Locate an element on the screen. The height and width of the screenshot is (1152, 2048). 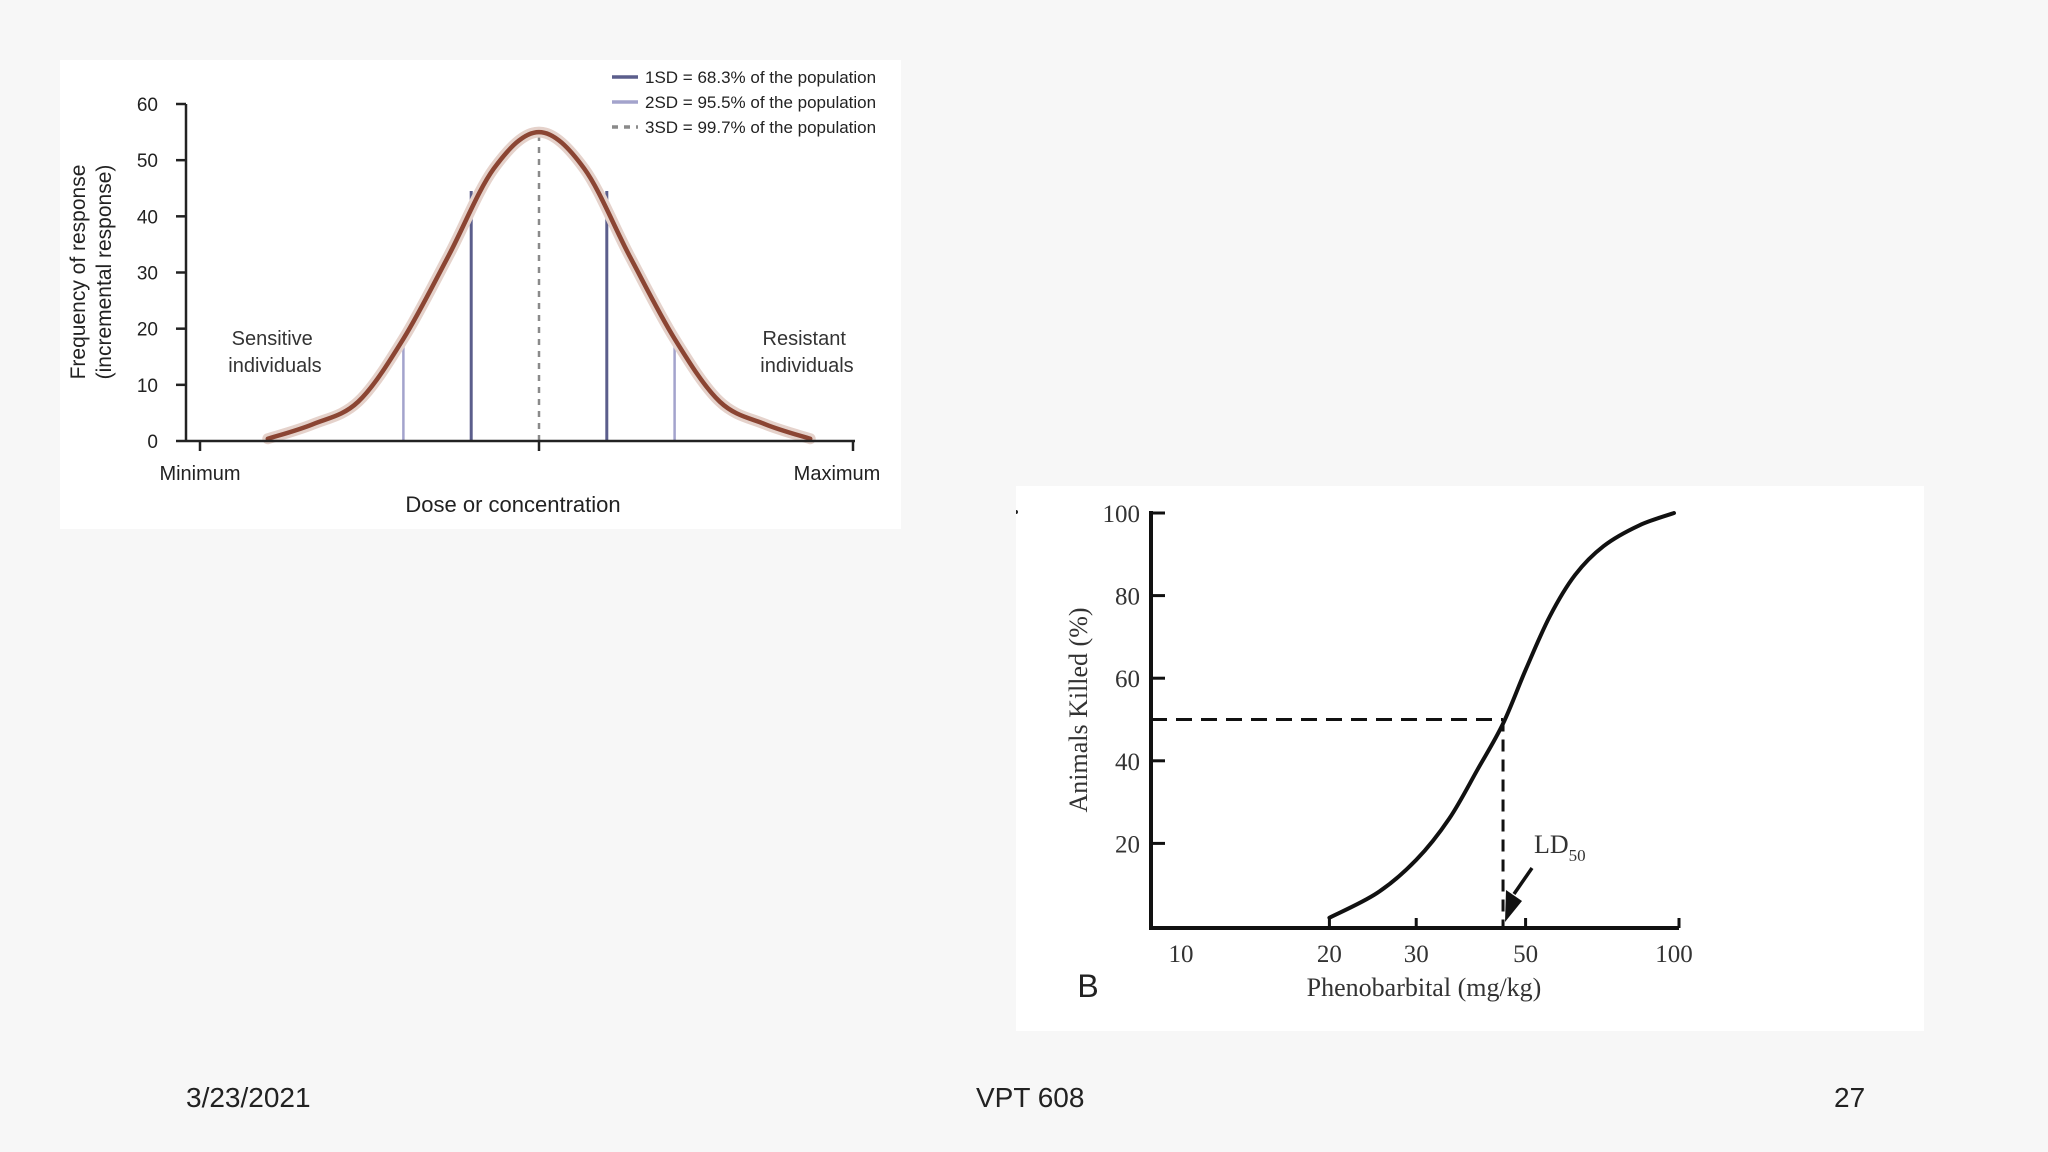
x-tick-label-10: 10 is located at coordinates (1181, 954).